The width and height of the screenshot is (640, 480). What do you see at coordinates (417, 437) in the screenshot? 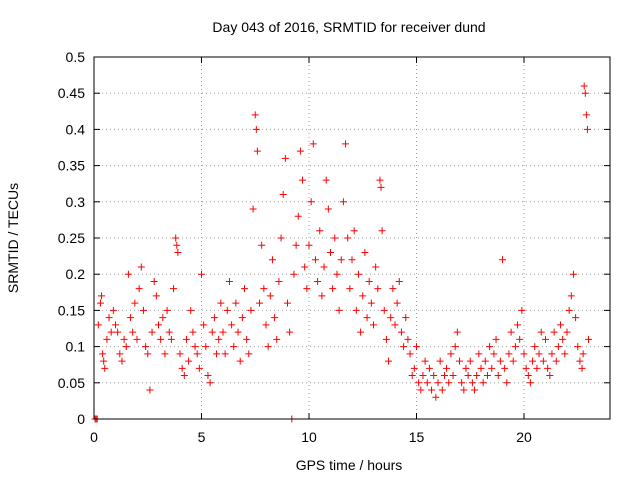
I see `x-tick-label: 15` at bounding box center [417, 437].